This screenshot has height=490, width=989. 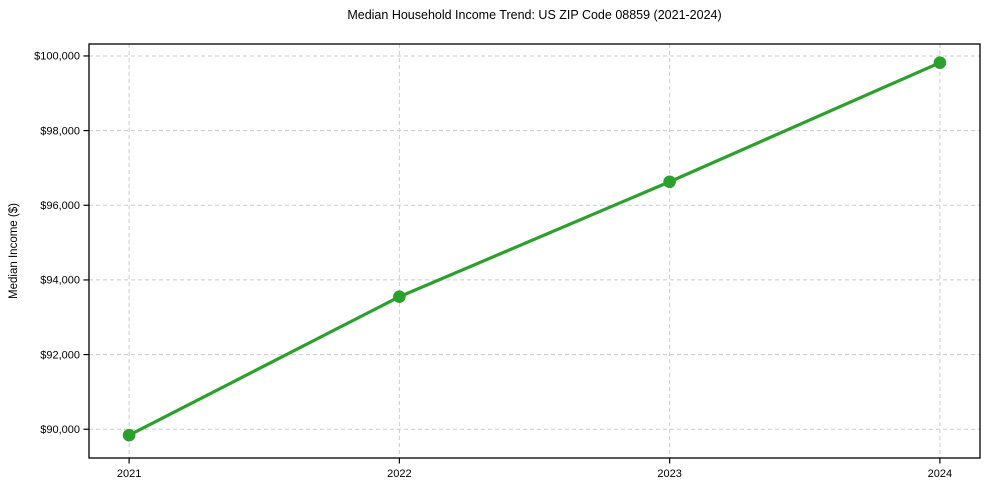 What do you see at coordinates (60, 131) in the screenshot?
I see `y-tick-label: $98,000` at bounding box center [60, 131].